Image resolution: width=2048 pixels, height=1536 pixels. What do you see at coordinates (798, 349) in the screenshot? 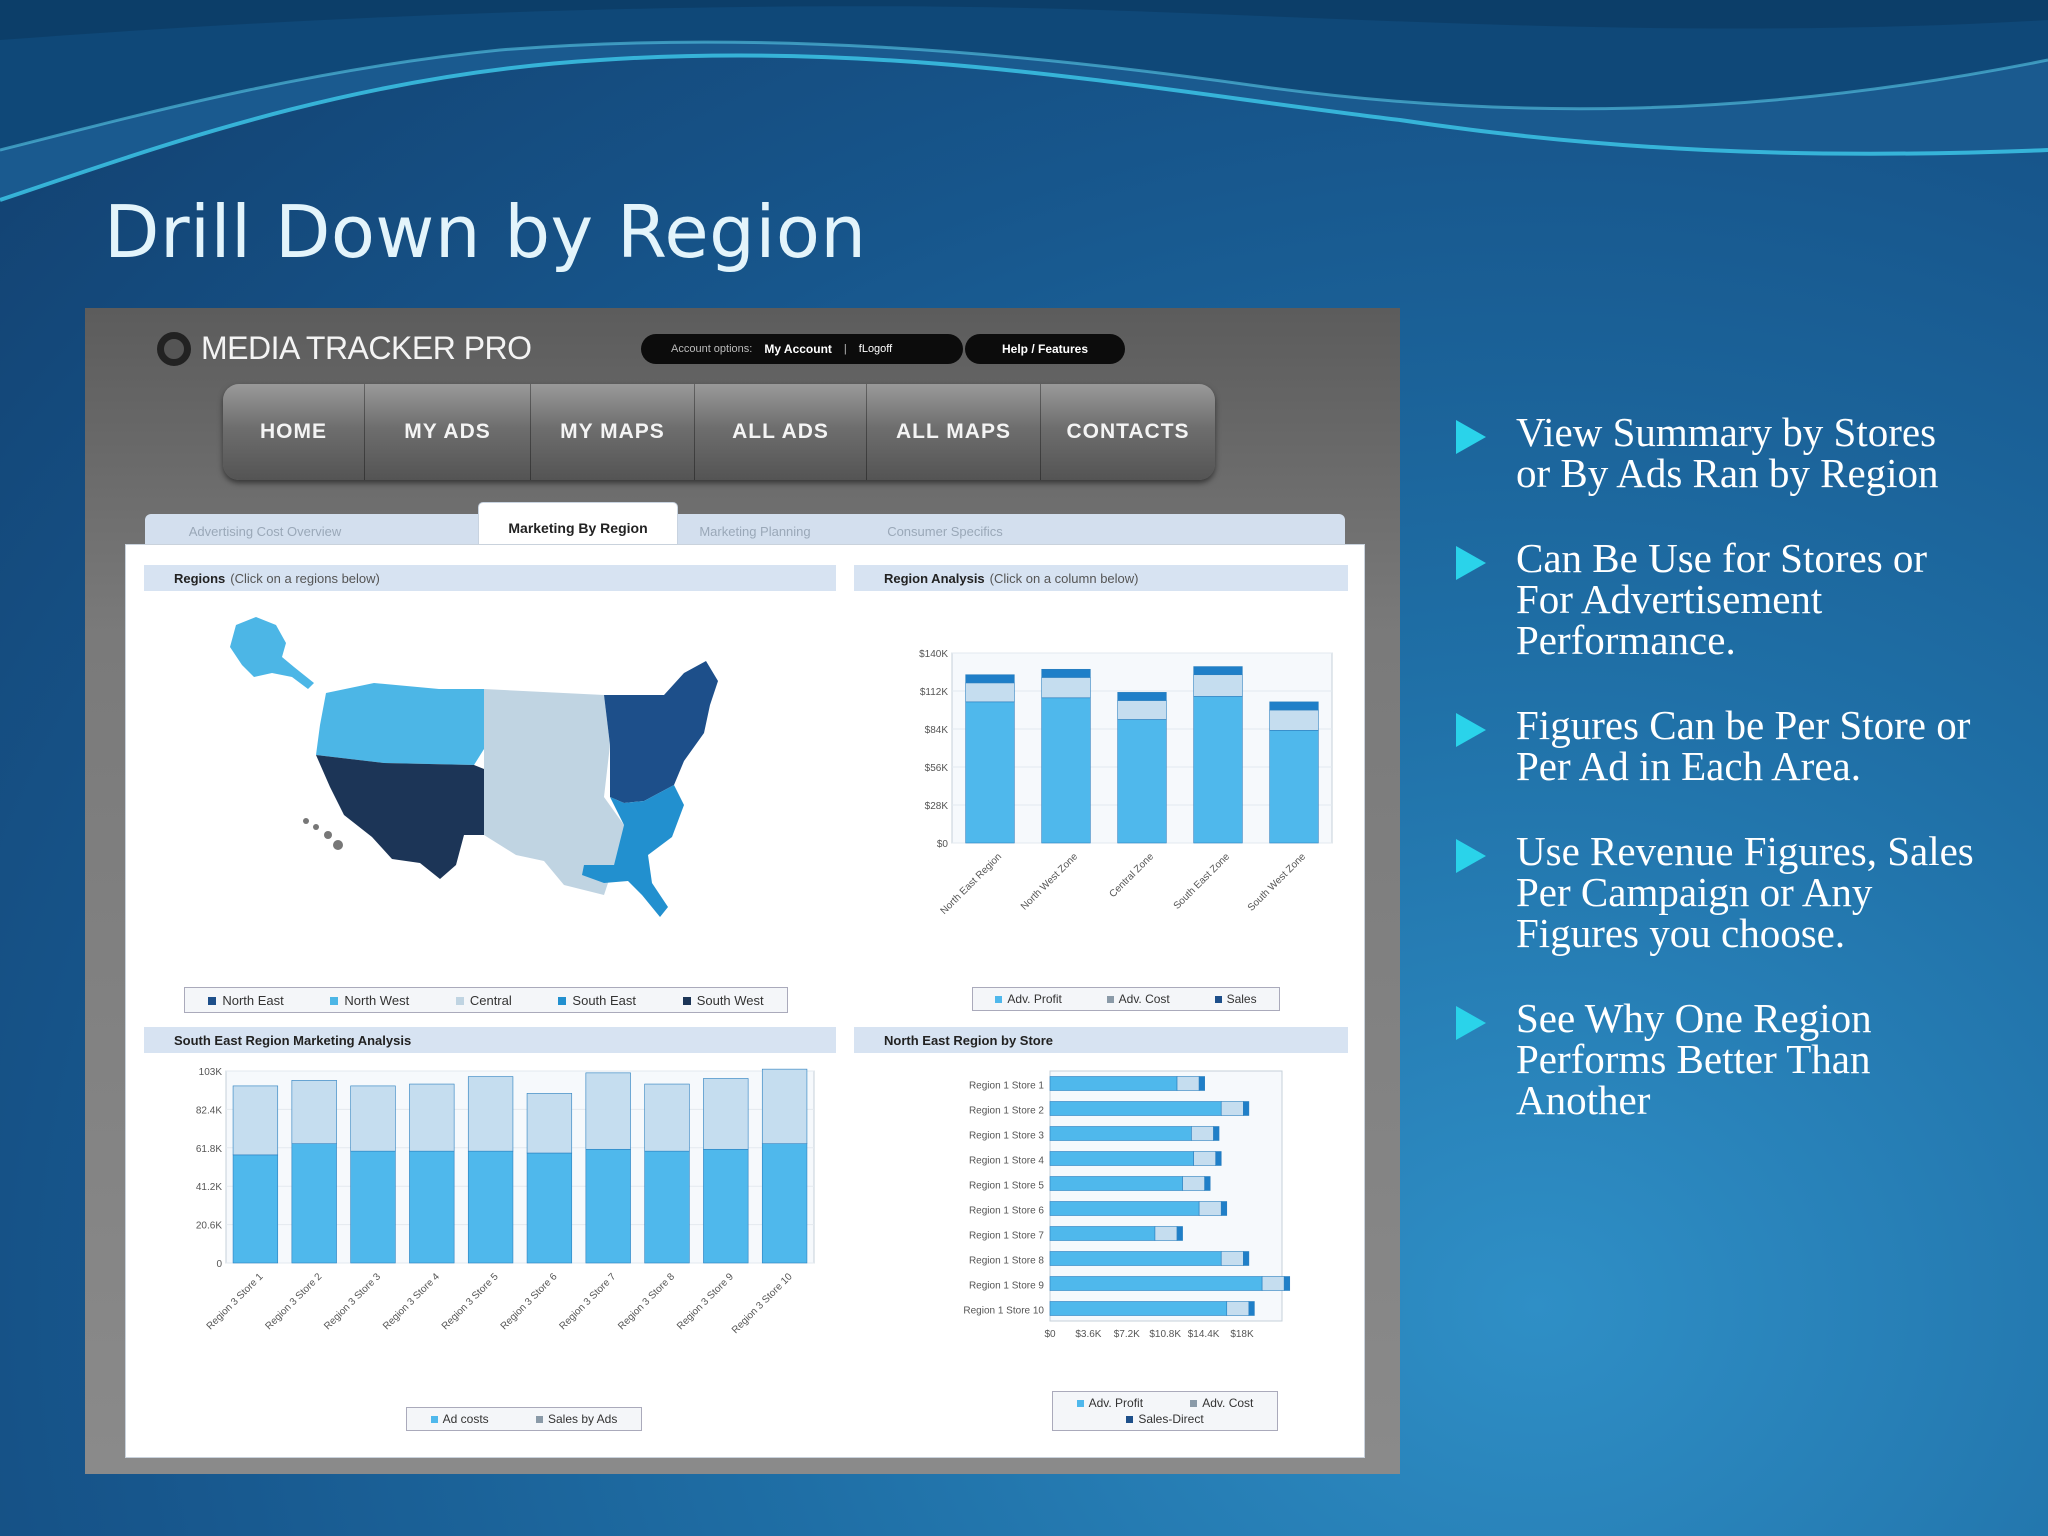
I see `my-account-link: My Account` at bounding box center [798, 349].